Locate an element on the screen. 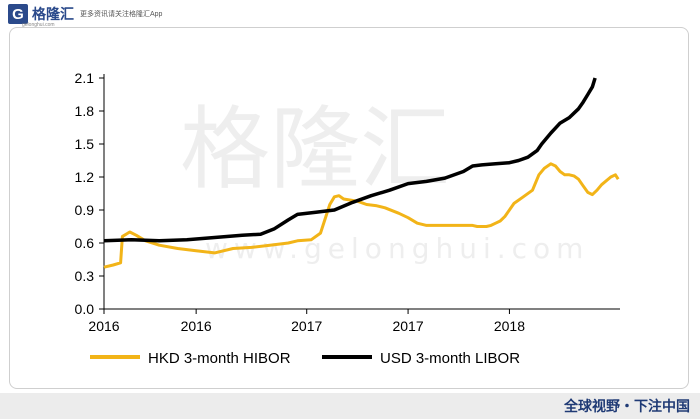  y-tick-label: 0.3 is located at coordinates (85, 276).